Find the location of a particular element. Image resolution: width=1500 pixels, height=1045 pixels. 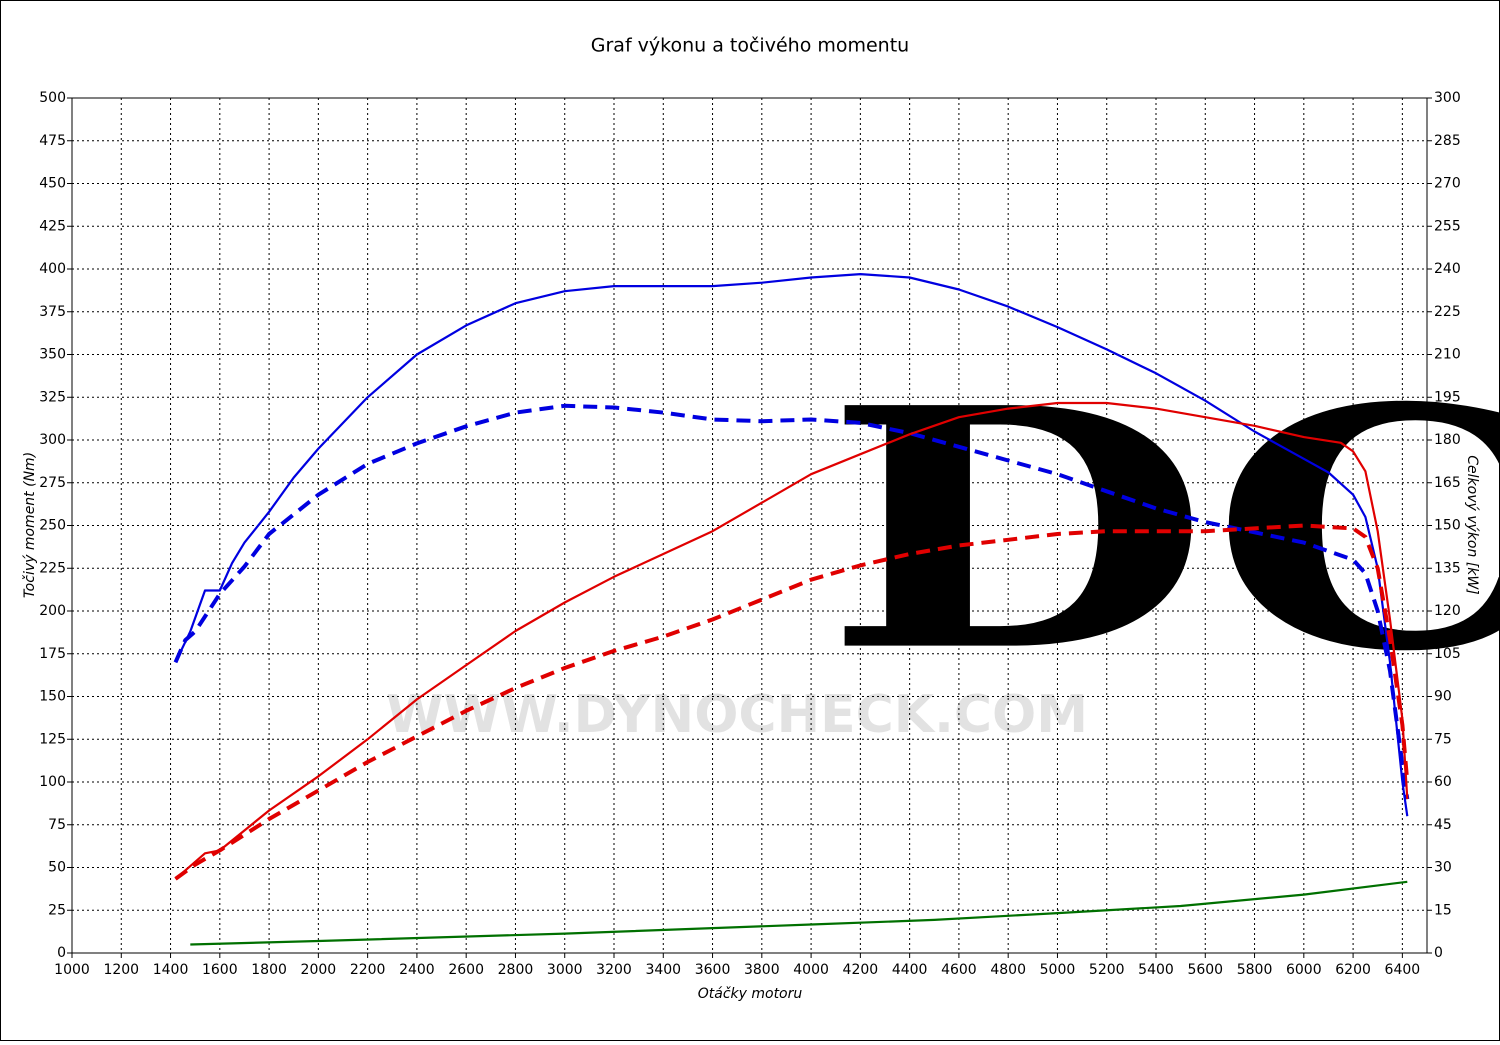

y2-tick-label: 300 is located at coordinates (1447, 98).